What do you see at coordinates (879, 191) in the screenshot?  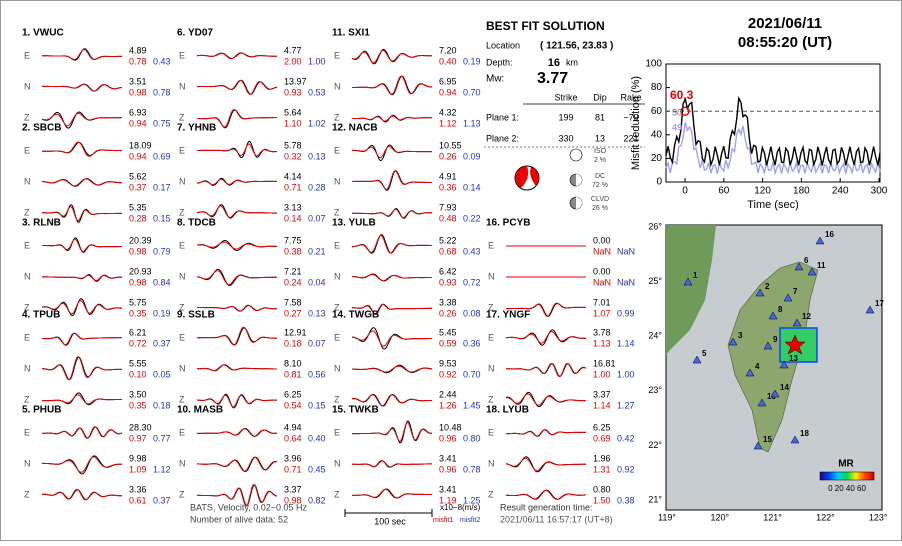 I see `x-tick-label: 300` at bounding box center [879, 191].